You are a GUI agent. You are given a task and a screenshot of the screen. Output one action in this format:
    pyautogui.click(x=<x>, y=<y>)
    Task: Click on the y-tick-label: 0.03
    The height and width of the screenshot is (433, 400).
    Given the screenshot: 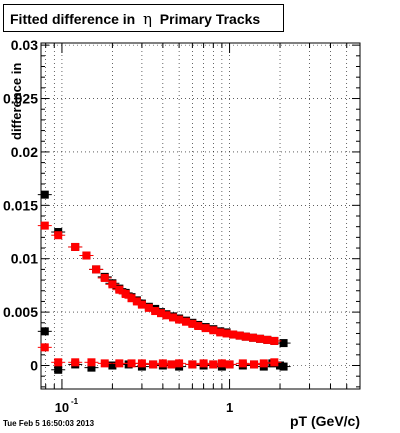 What is the action you would take?
    pyautogui.click(x=24, y=45)
    